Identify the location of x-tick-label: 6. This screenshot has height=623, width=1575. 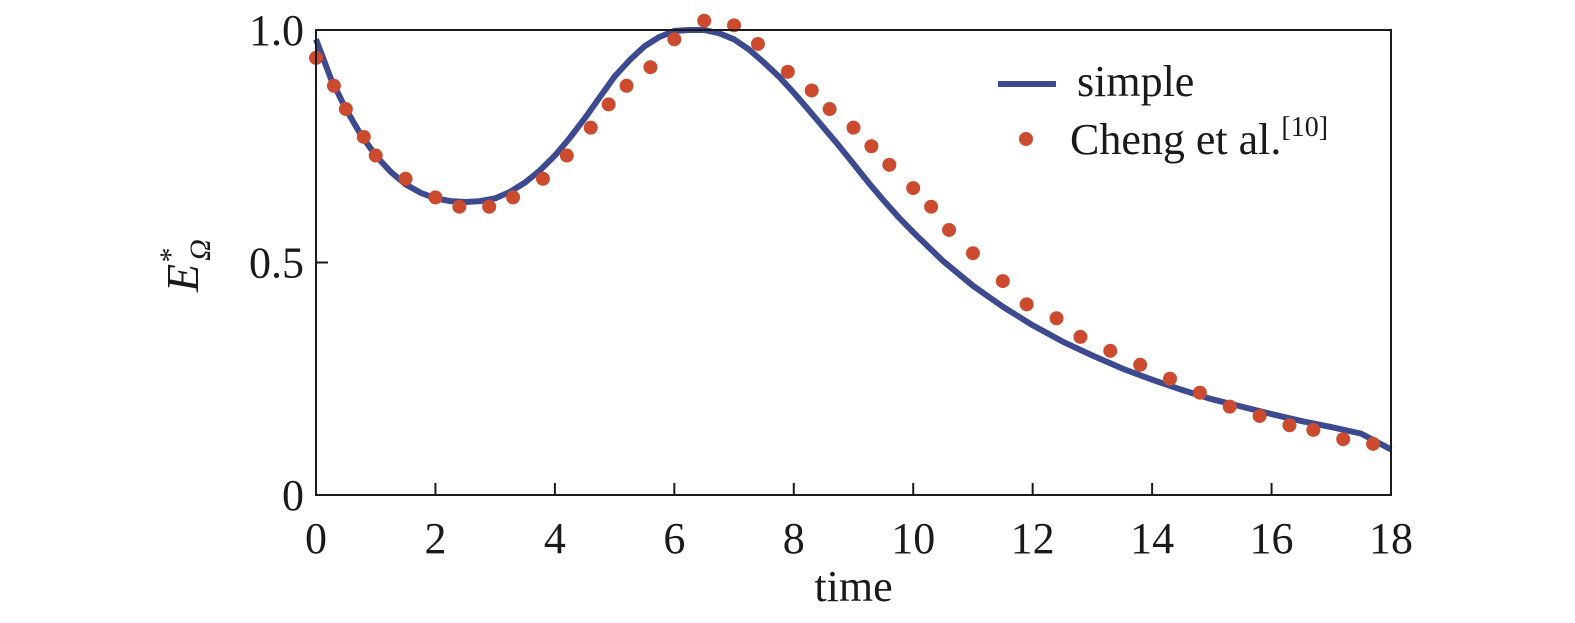
(674, 538).